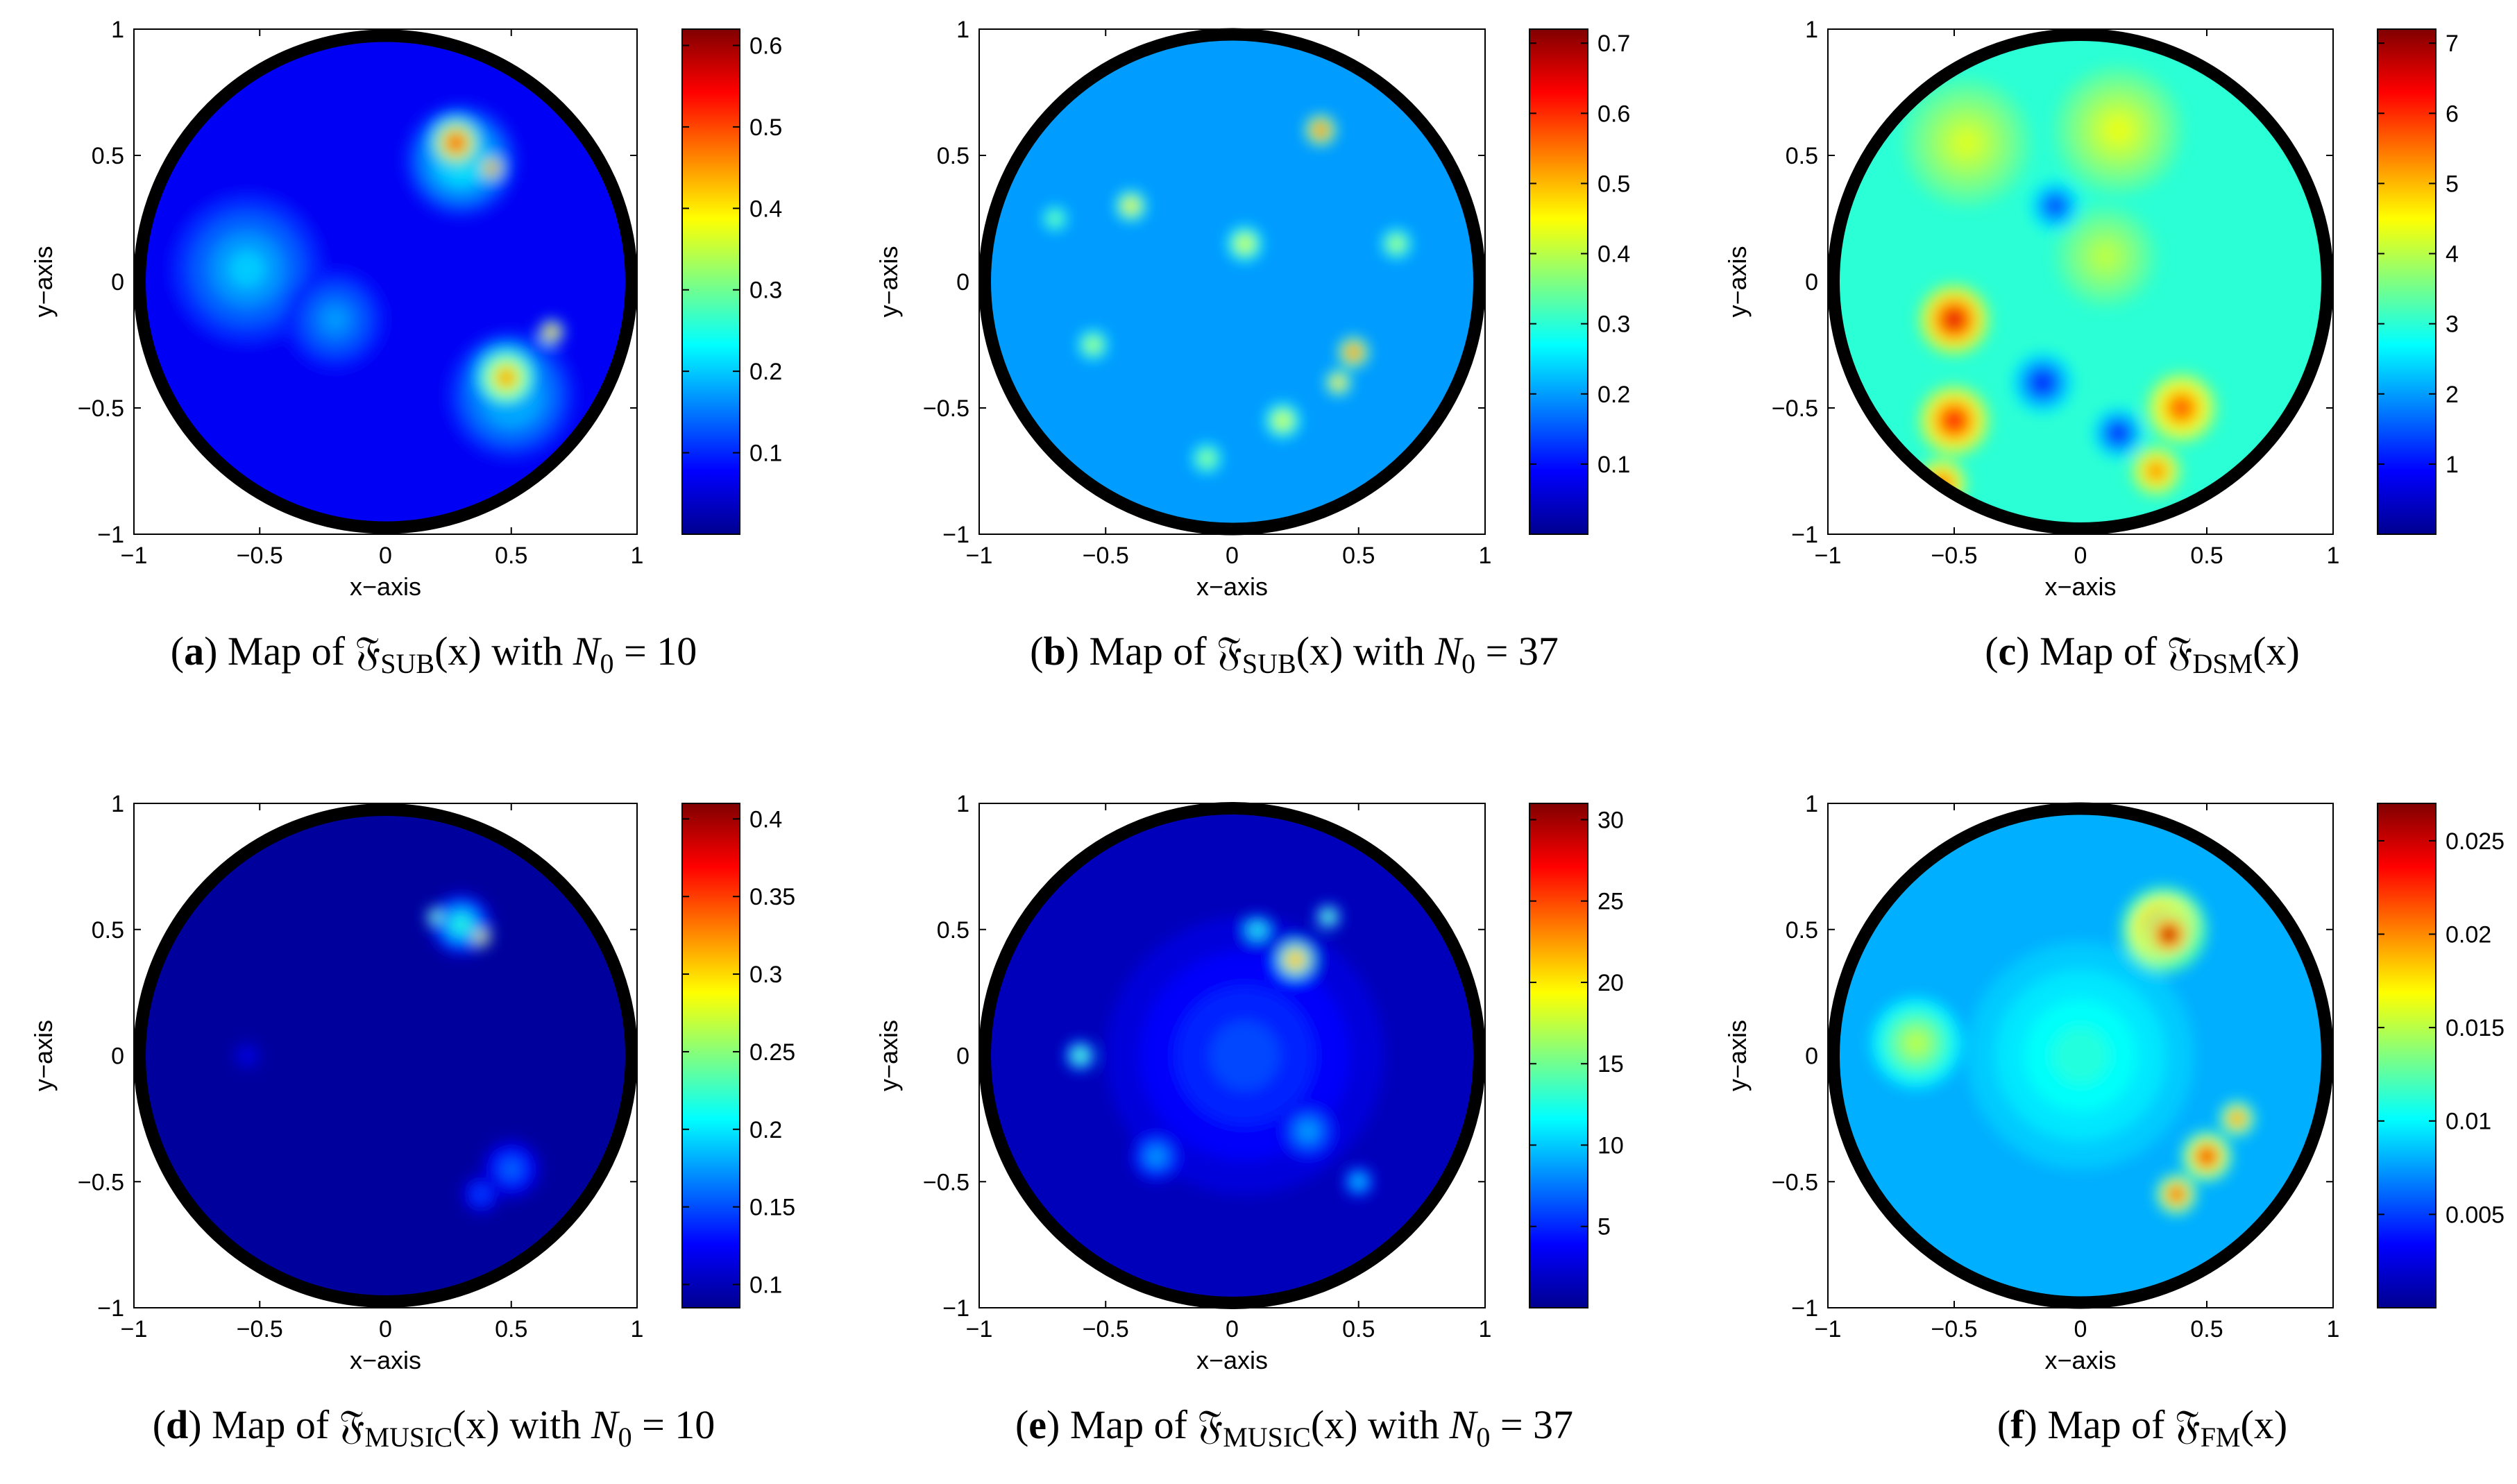 The height and width of the screenshot is (1484, 2517). What do you see at coordinates (2142, 1427) in the screenshot?
I see `panel-caption: (f) Map of 𝔉FM(x)` at bounding box center [2142, 1427].